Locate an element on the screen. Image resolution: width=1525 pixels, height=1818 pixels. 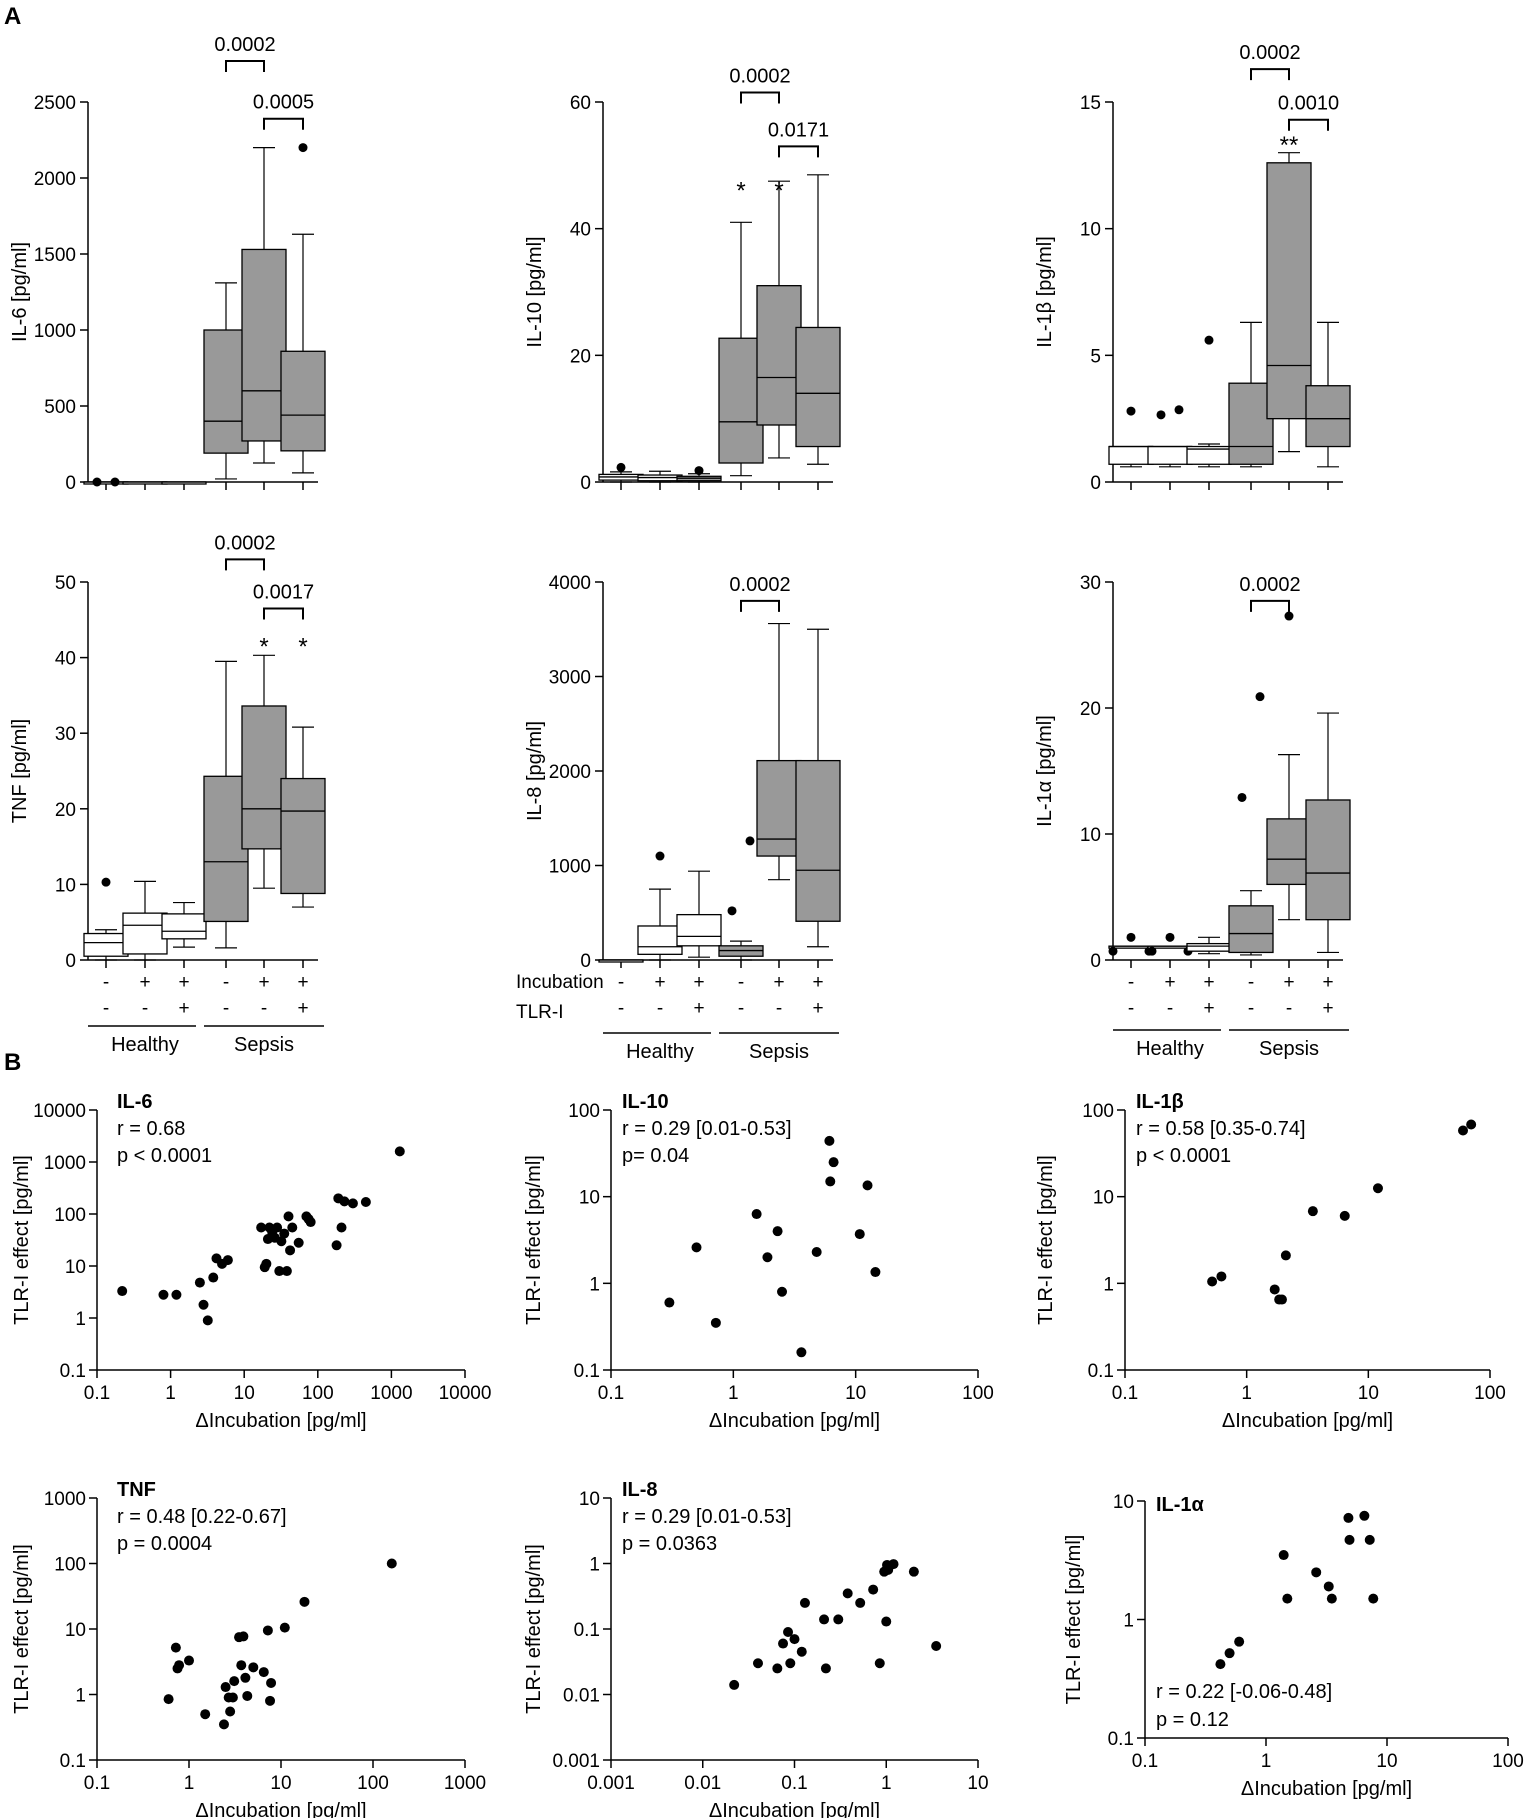
scatter-s_il1b-ylabel: TLR-I effect [pg/ml] is located at coordinates (1046, 1240).